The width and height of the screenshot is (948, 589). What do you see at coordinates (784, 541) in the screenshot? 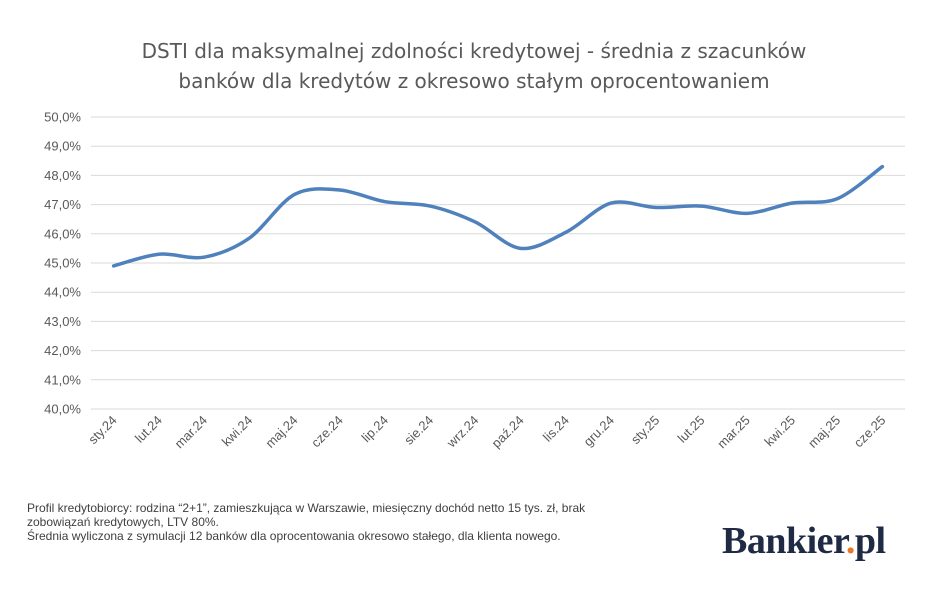
I see `logo-text: Bankier` at bounding box center [784, 541].